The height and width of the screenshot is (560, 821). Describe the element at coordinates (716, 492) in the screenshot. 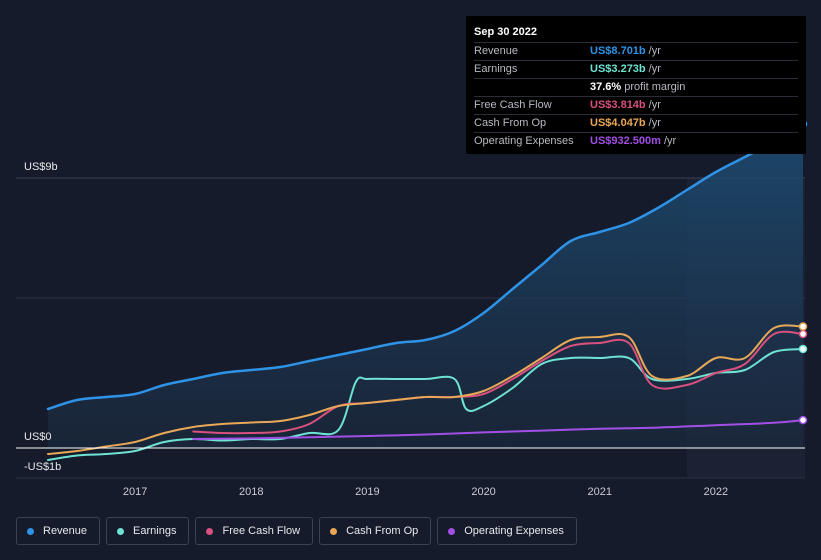

I see `x-tick-label: 2022` at that location.